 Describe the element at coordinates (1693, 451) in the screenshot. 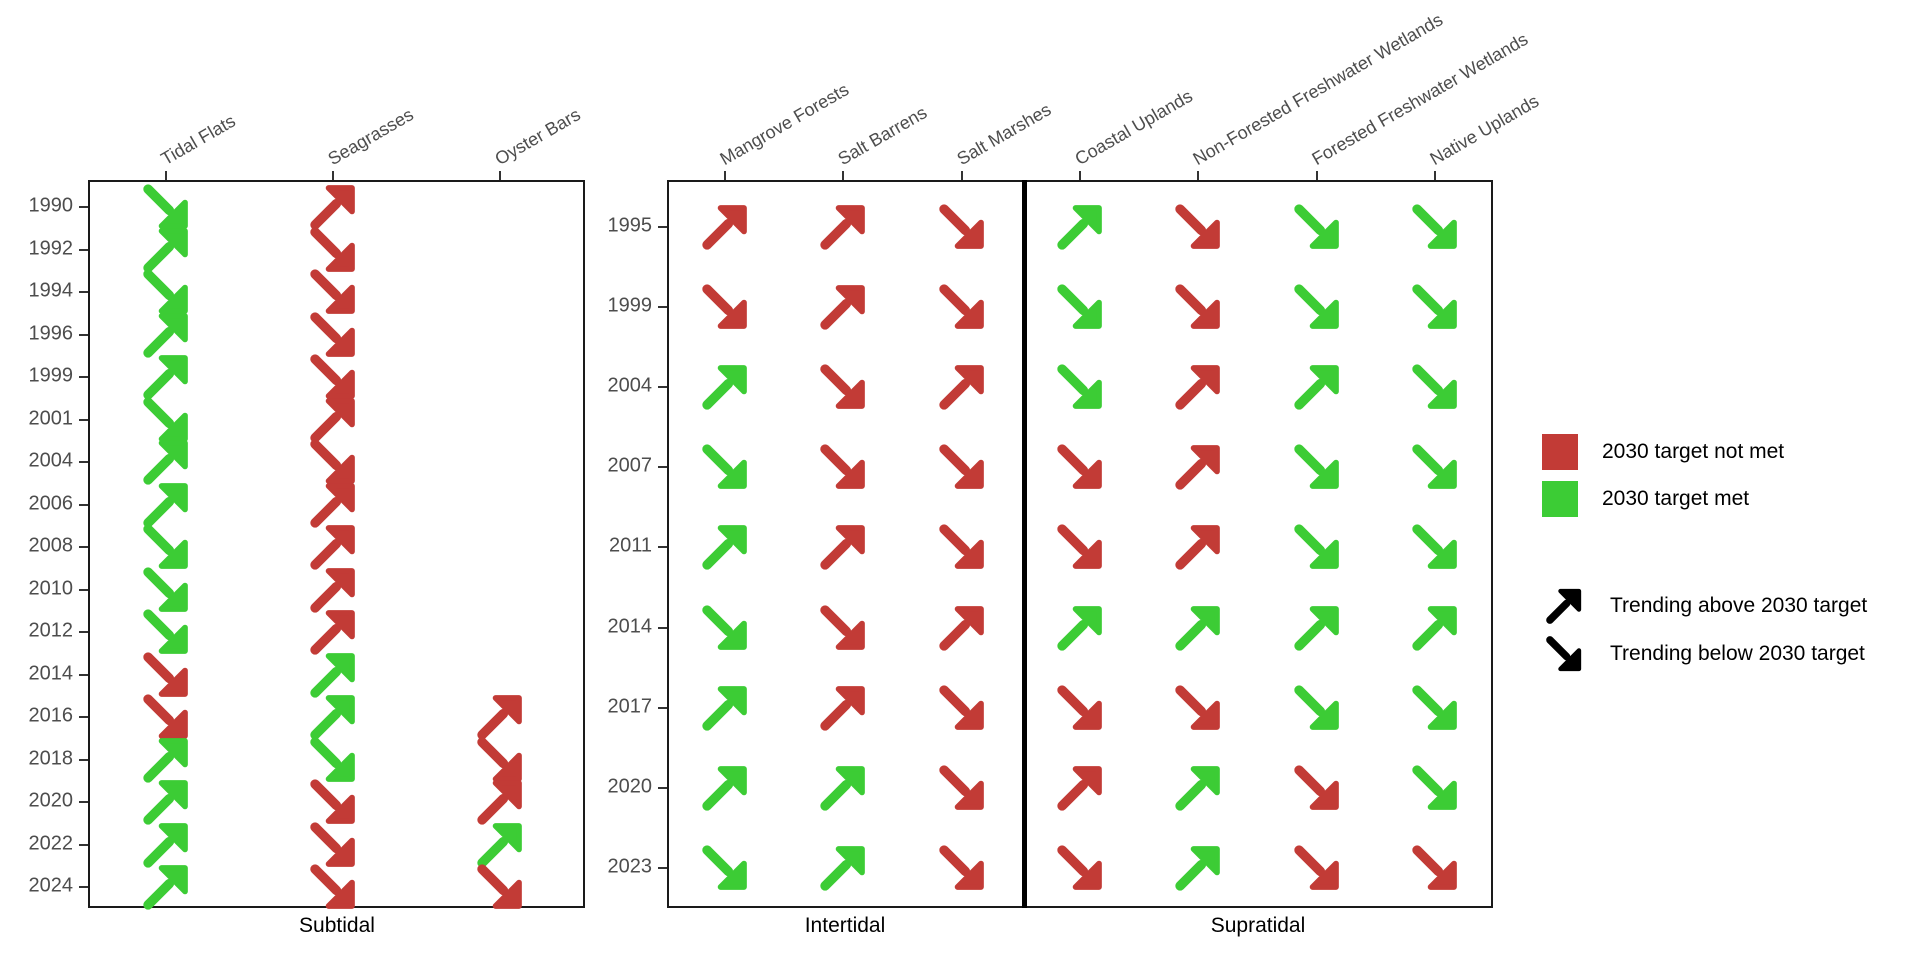

I see `legend-label-not-met: 2030 target not met` at that location.